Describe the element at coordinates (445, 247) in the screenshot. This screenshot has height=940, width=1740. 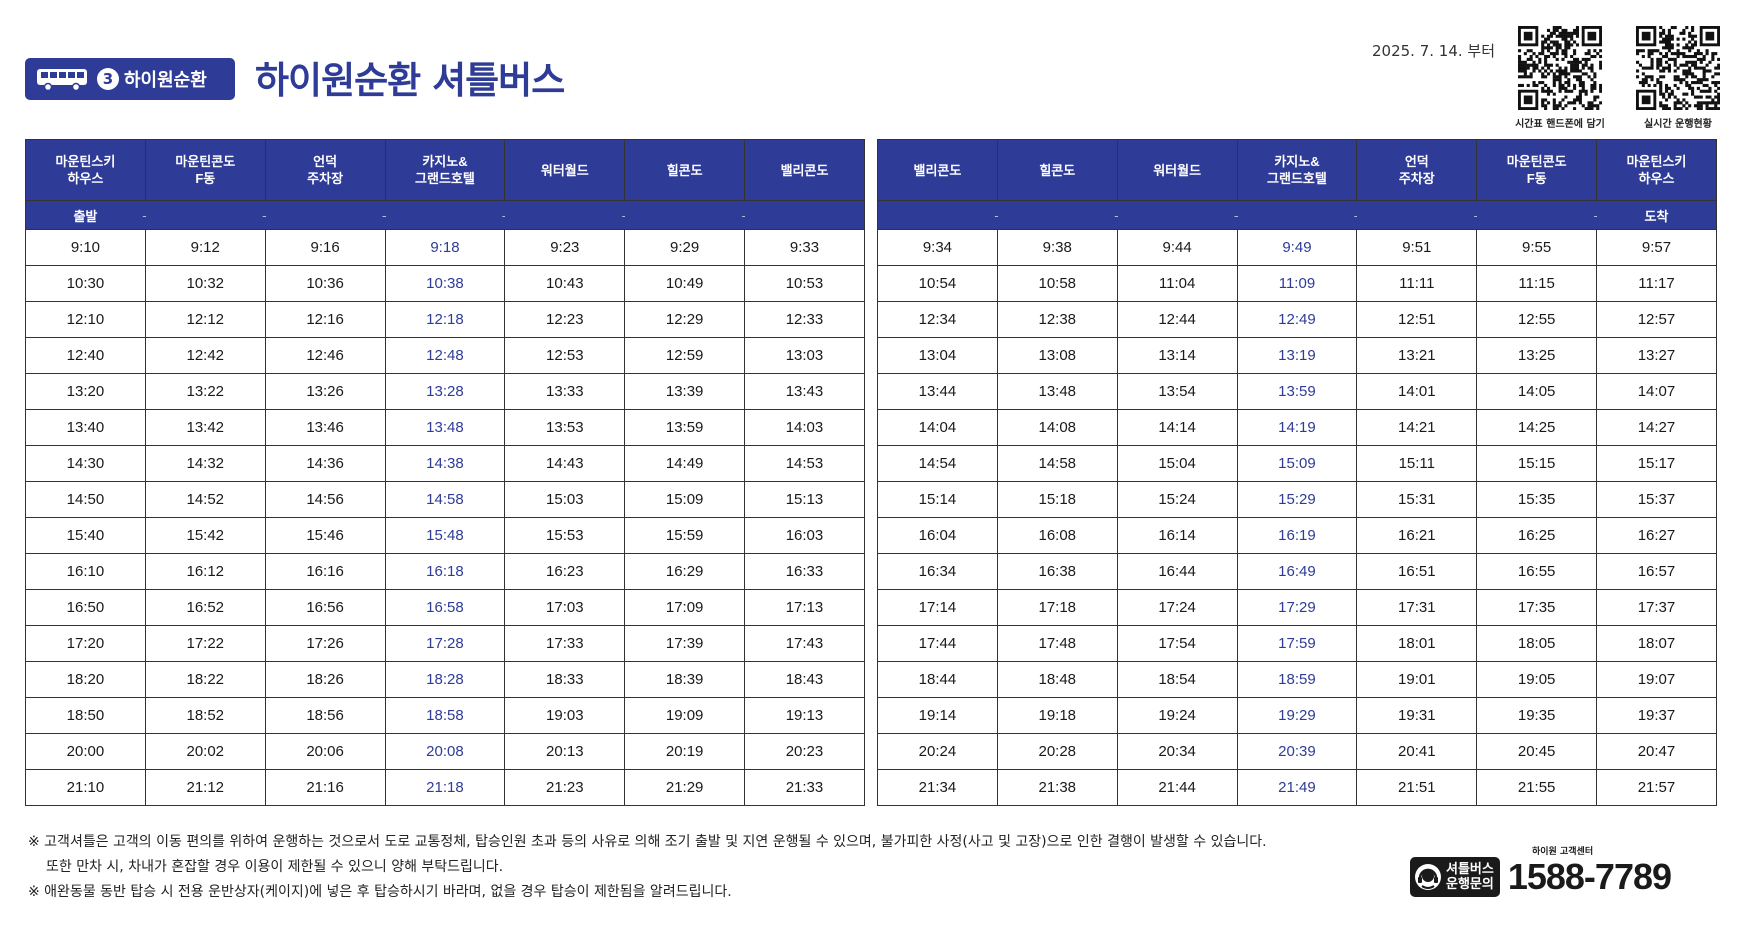
I see `time-cell: 9:18` at that location.